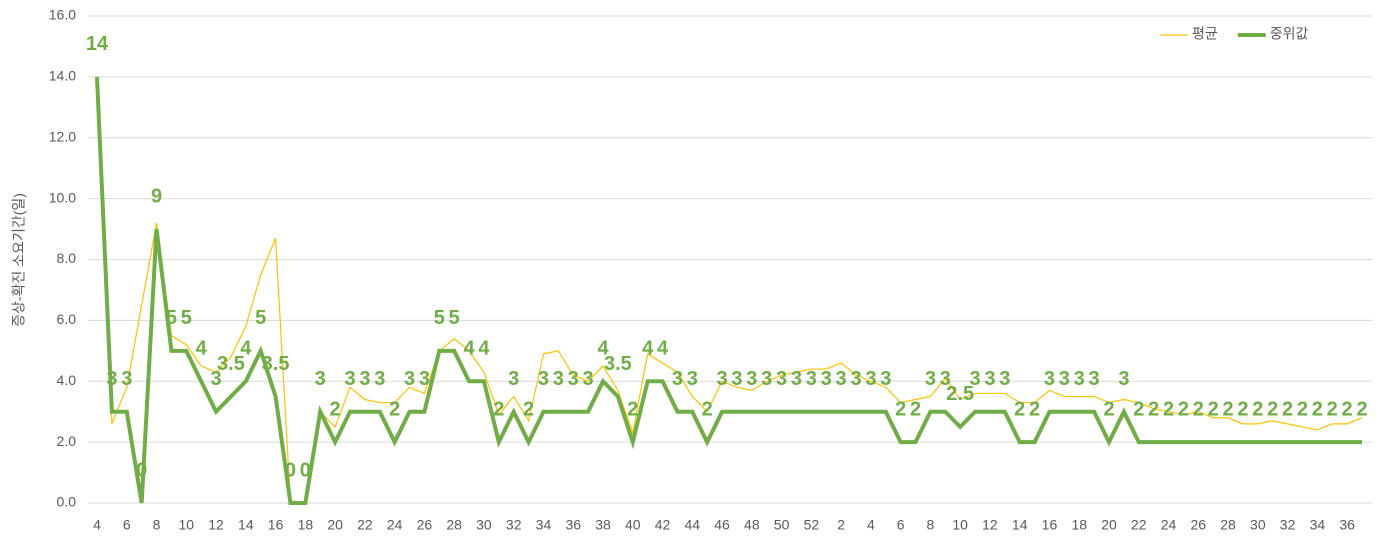 The height and width of the screenshot is (539, 1380). Describe the element at coordinates (62, 15) in the screenshot. I see `y-tick-label: 16.0` at that location.